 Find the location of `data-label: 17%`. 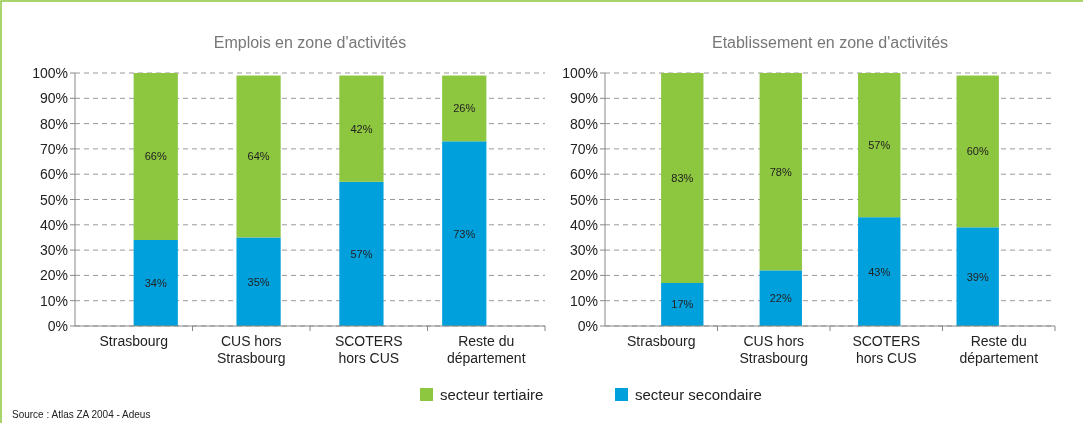

data-label: 17% is located at coordinates (682, 304).